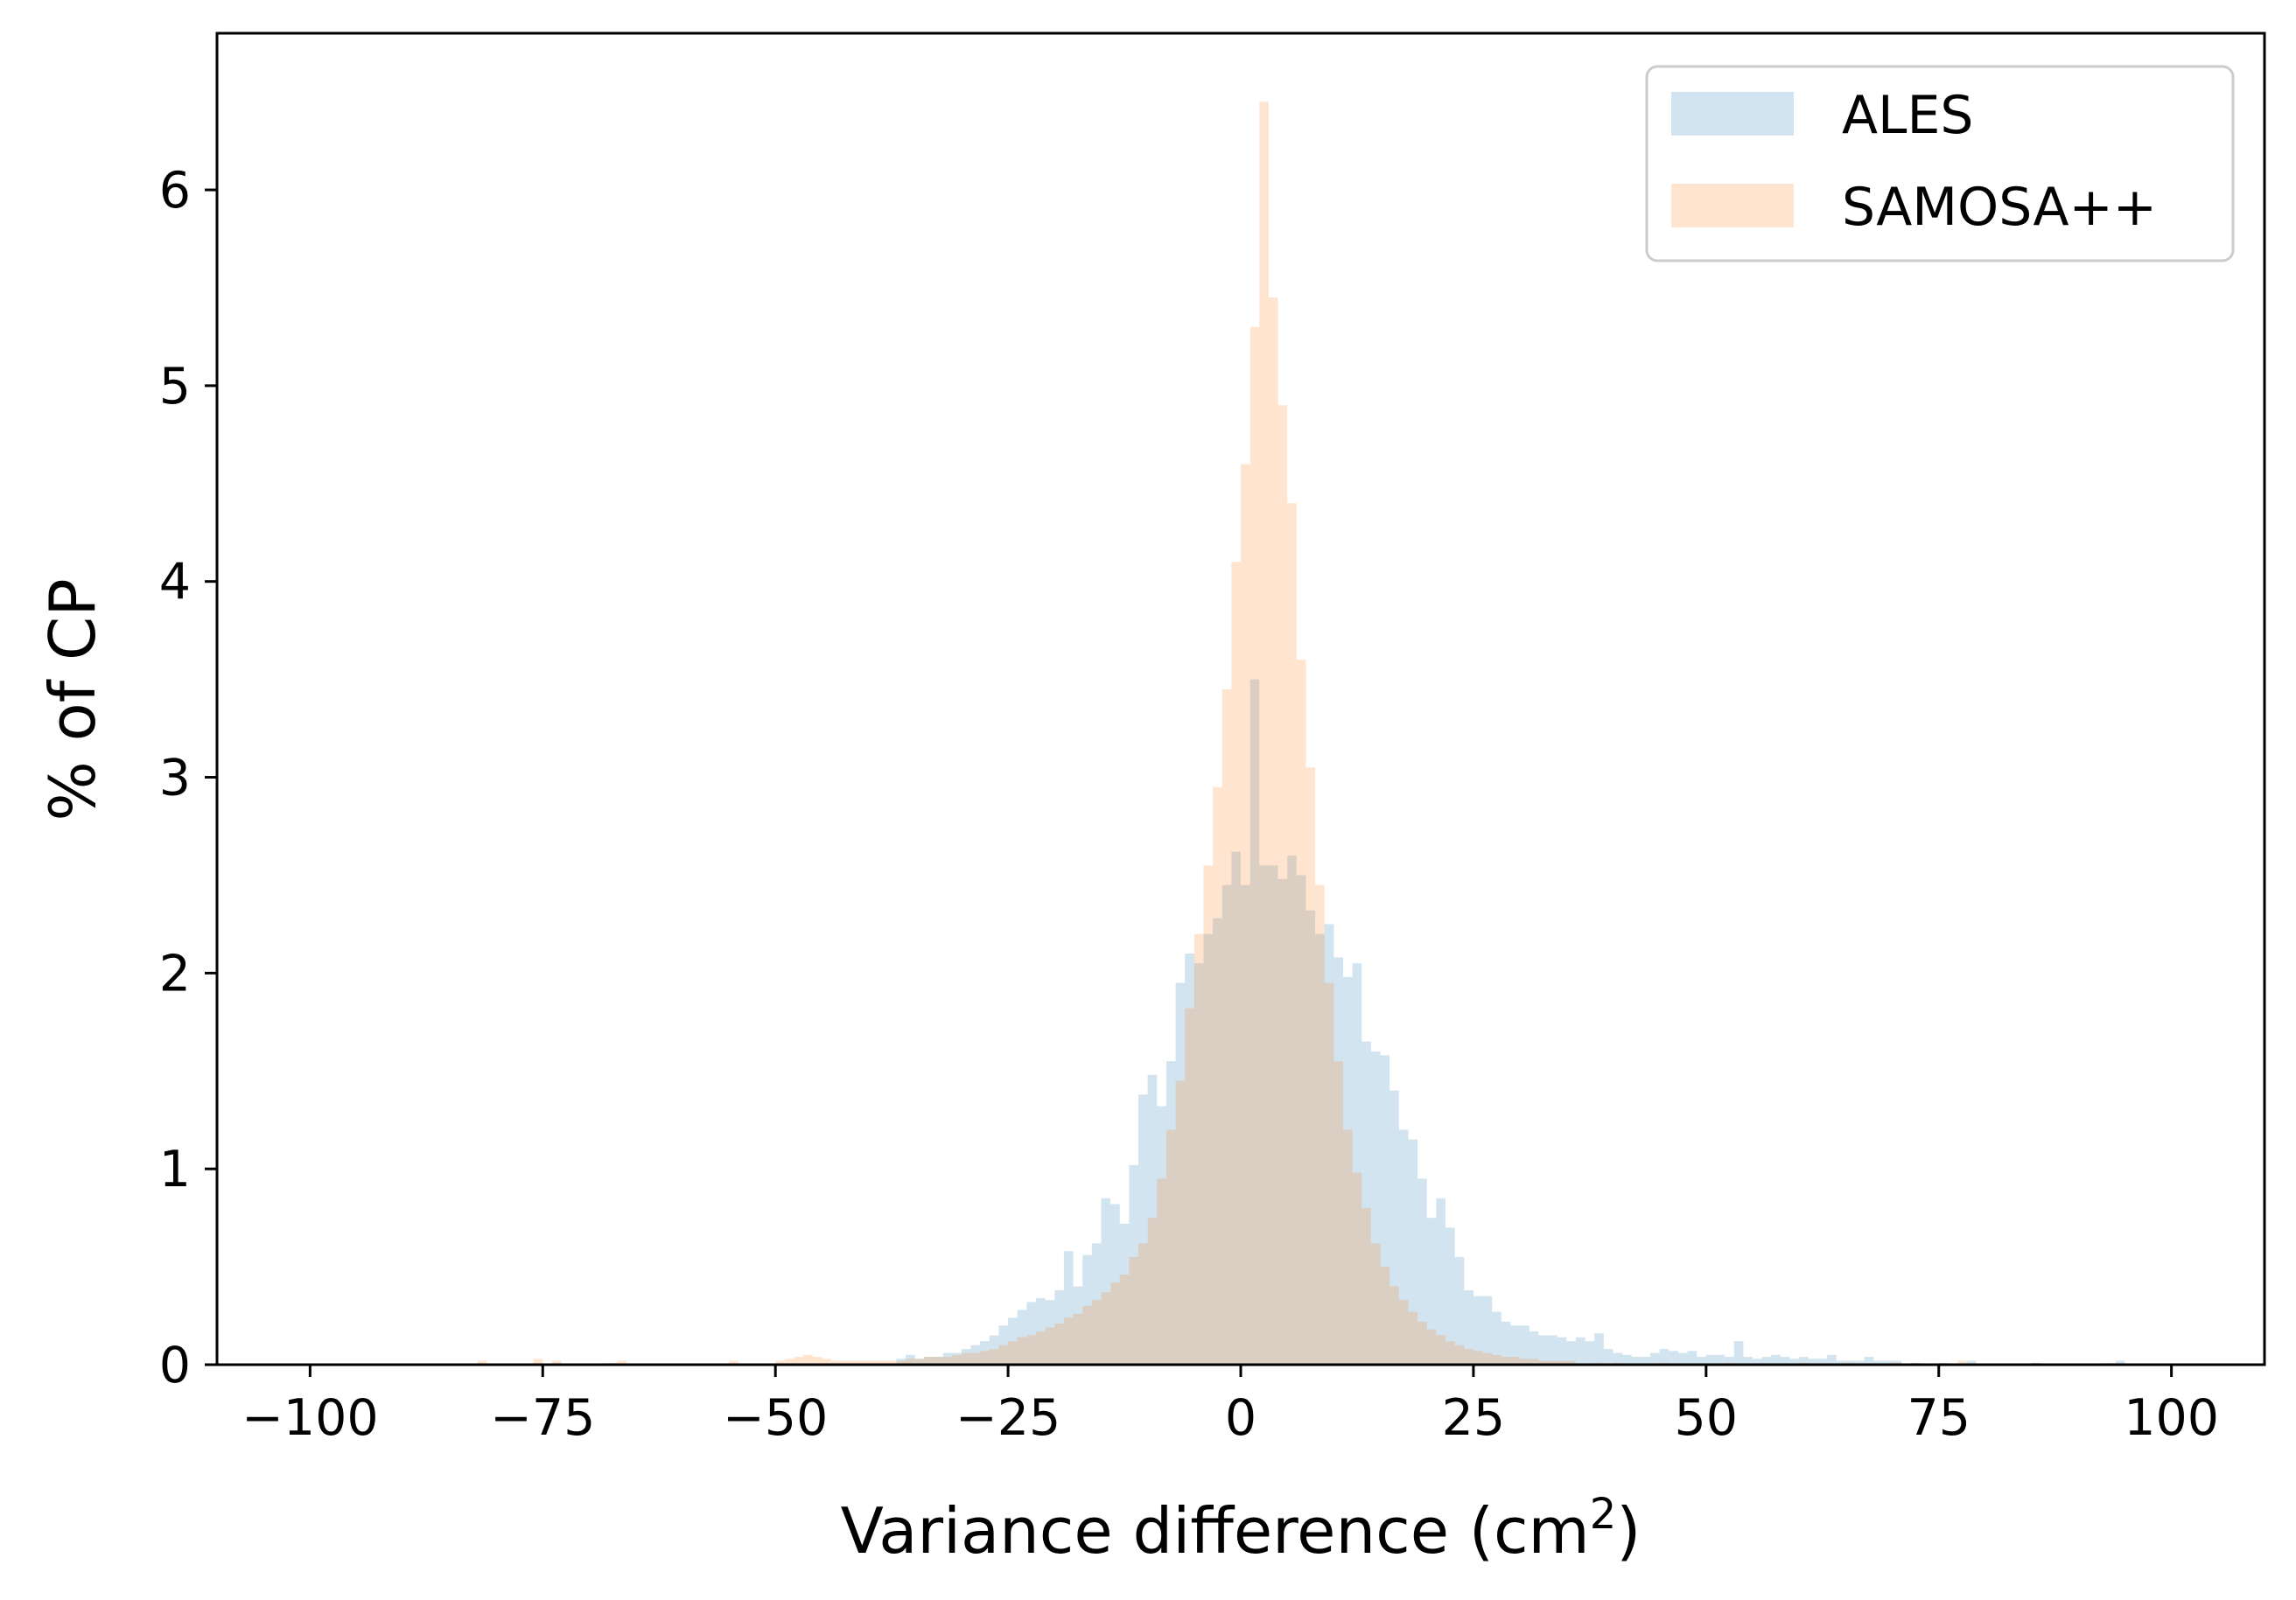  I want to click on x-tick-label: −100, so click(310, 1418).